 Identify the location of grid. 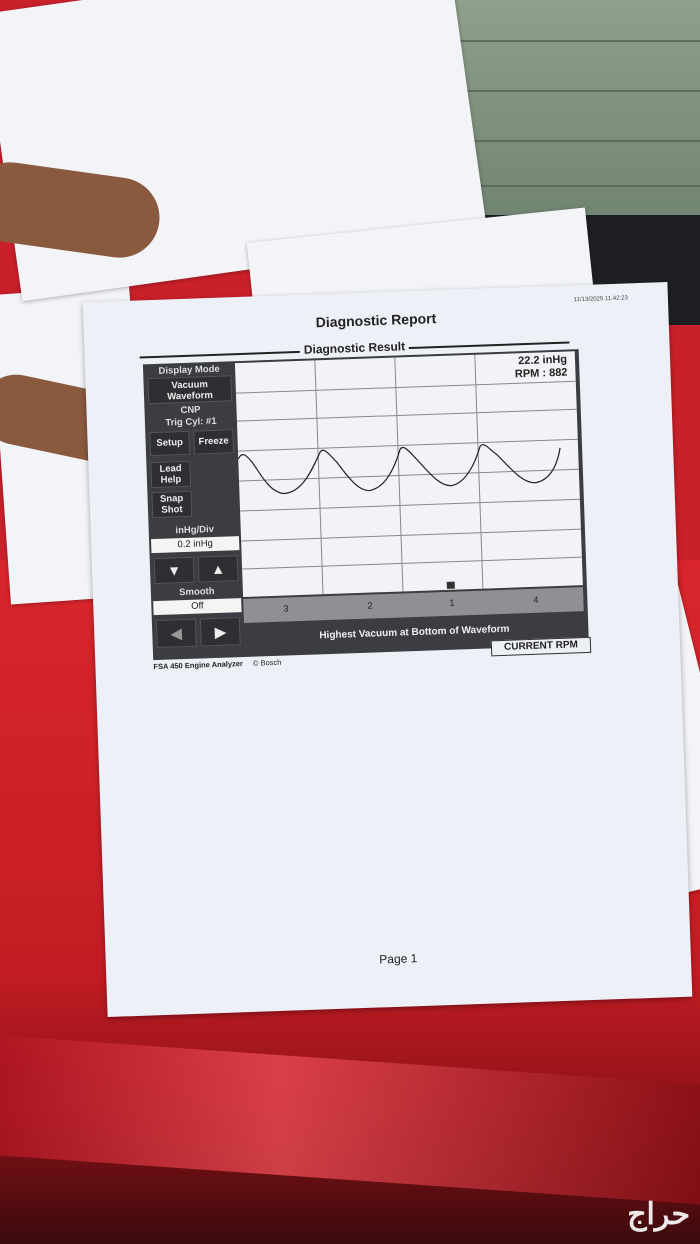
(408, 474).